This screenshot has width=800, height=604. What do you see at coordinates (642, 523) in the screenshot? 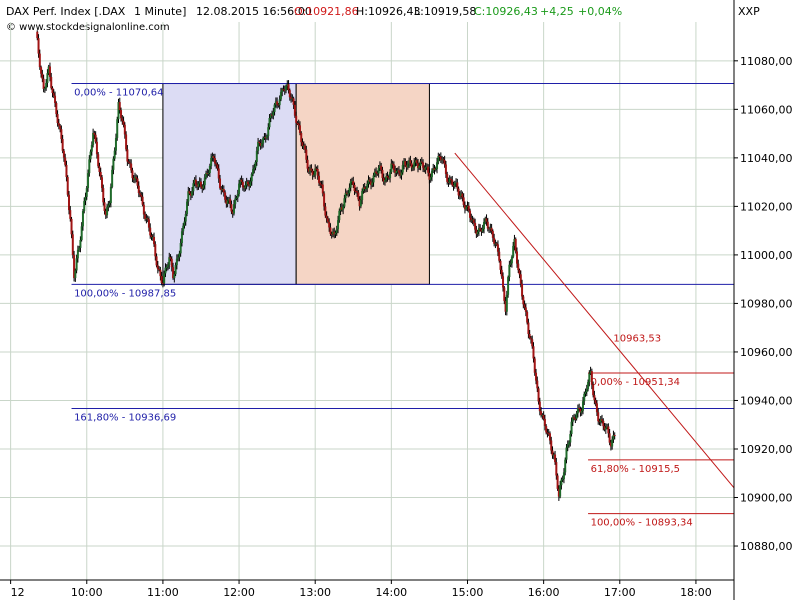
I see `red-fib-label: 100,00% - 10893,34` at bounding box center [642, 523].